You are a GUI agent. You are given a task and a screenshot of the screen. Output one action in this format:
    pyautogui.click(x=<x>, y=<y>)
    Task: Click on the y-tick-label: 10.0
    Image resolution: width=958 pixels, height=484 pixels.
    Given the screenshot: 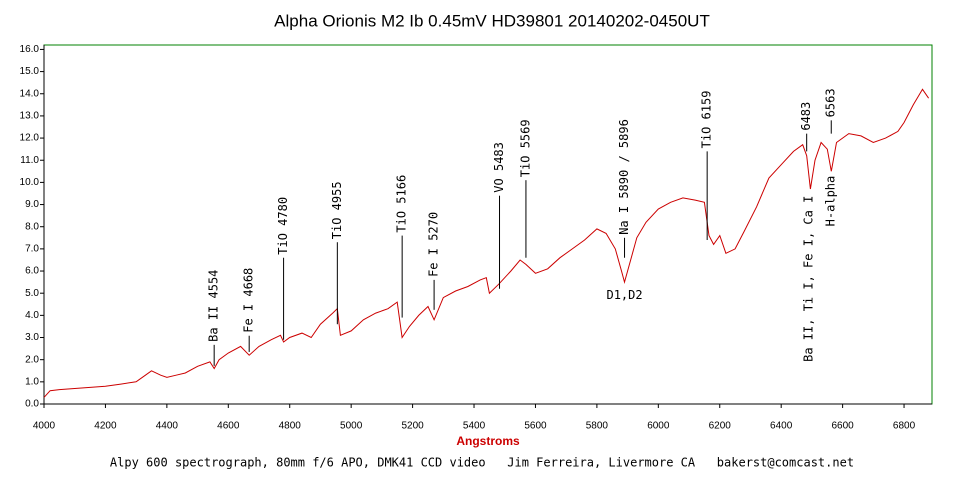 What is the action you would take?
    pyautogui.click(x=30, y=182)
    